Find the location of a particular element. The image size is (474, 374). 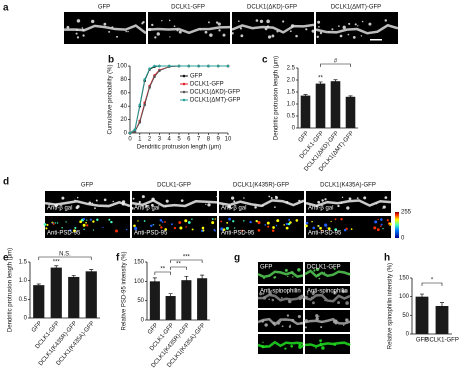

y-tick-label: 1.5 is located at coordinates (23, 263).